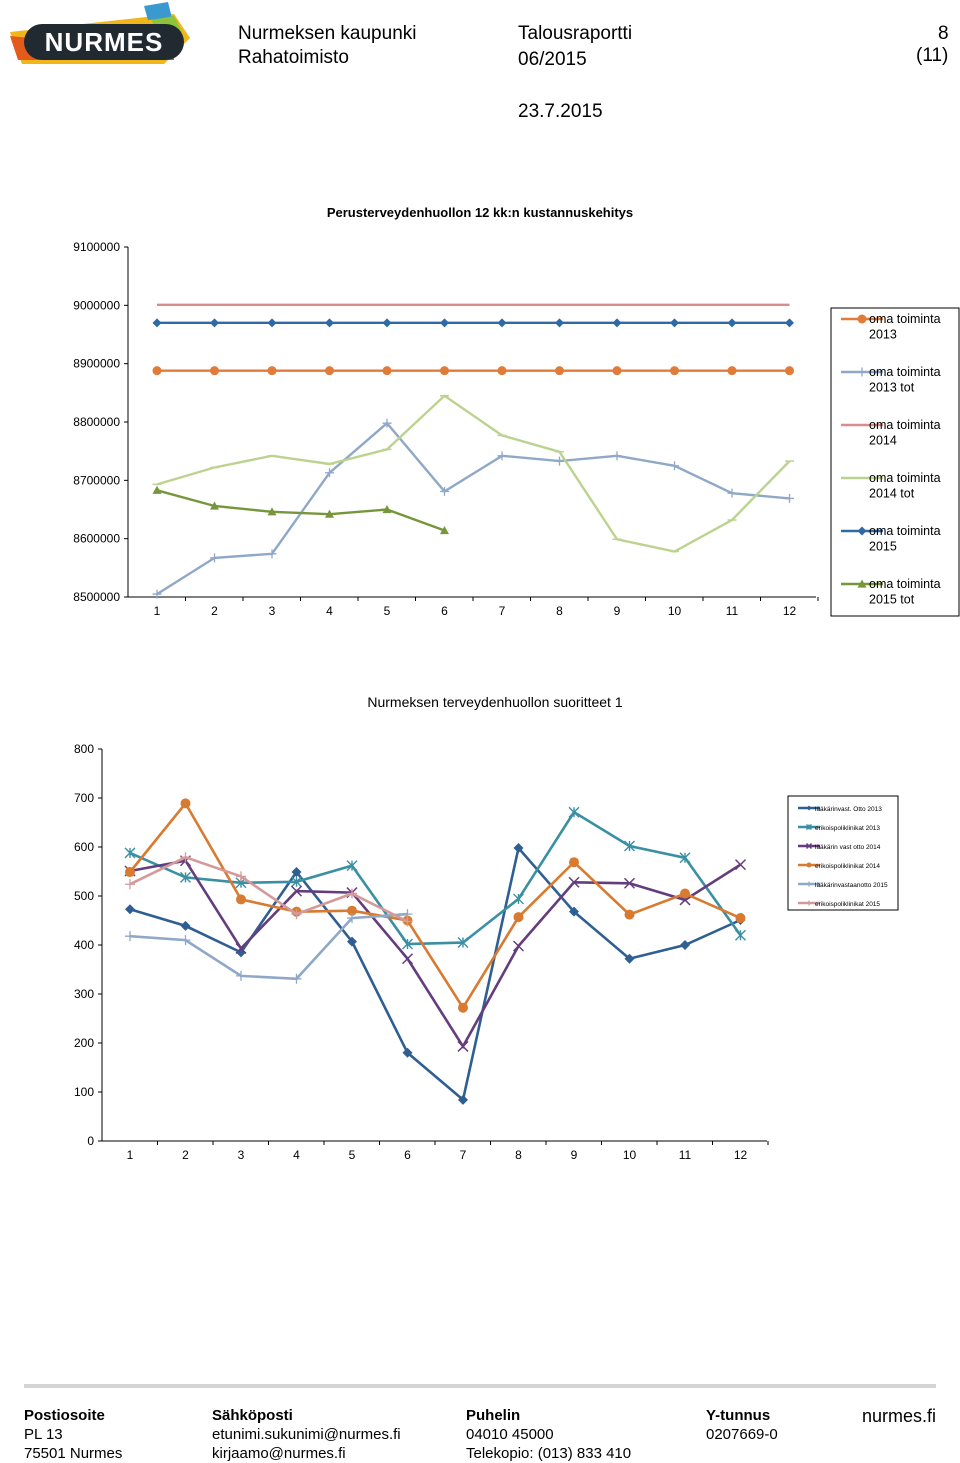  Describe the element at coordinates (96, 480) in the screenshot. I see `y-tick-label: 8700000` at that location.